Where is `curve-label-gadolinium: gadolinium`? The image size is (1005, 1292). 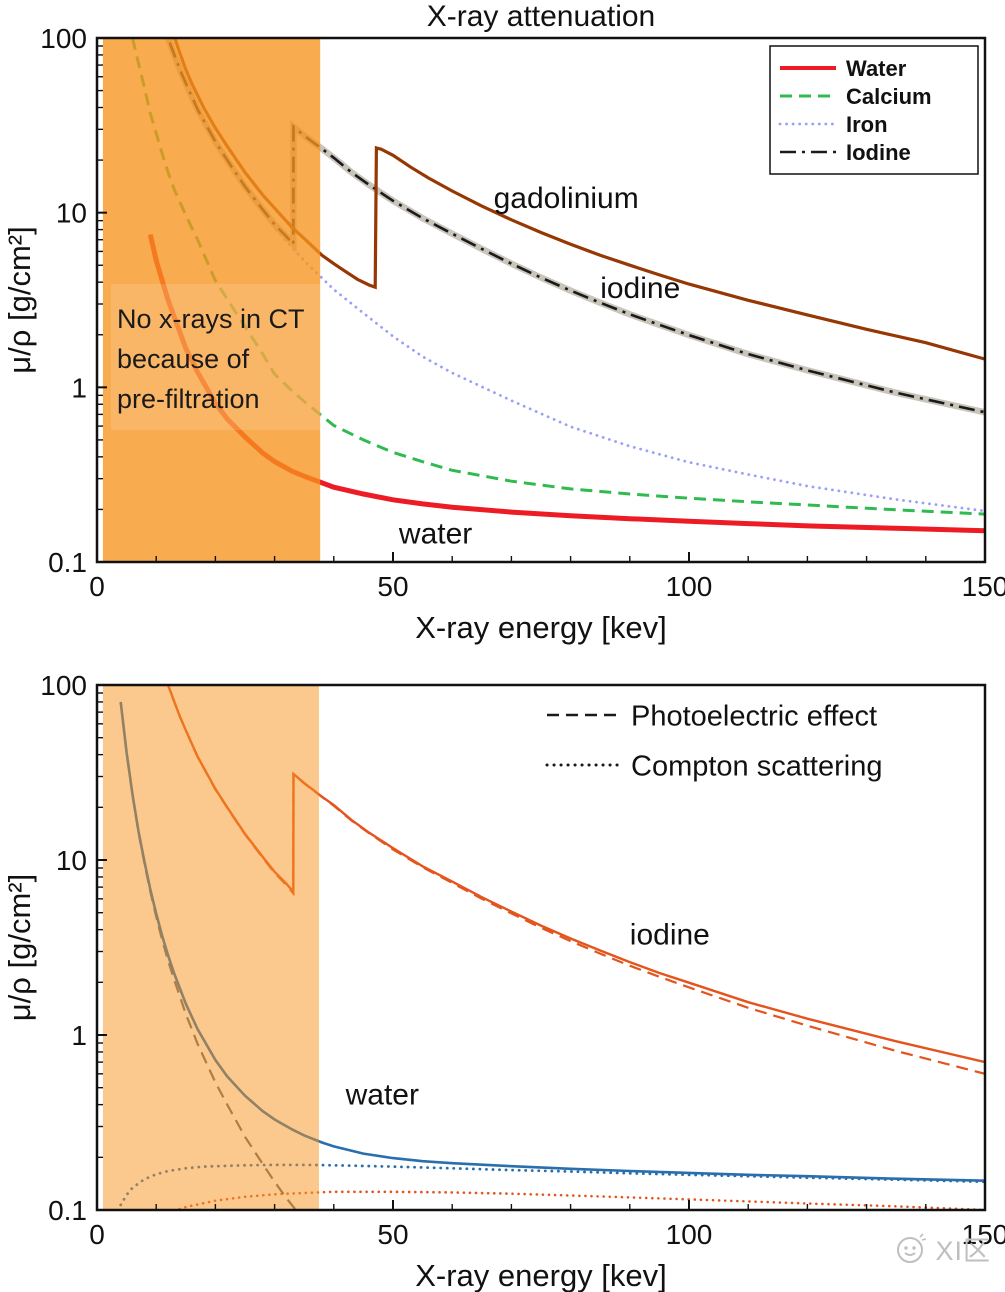
curve-label-gadolinium: gadolinium is located at coordinates (566, 198).